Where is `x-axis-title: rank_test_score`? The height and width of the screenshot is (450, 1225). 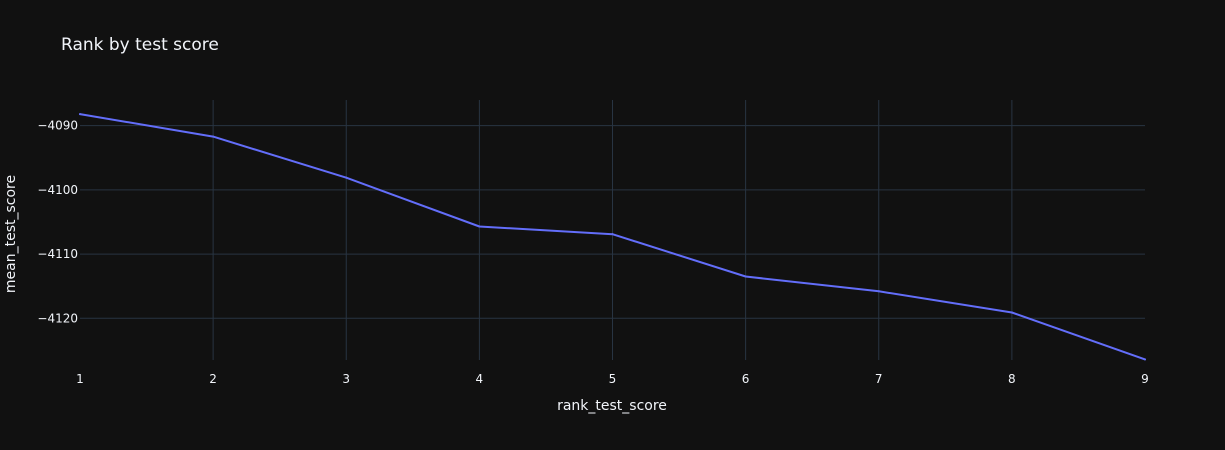 x-axis-title: rank_test_score is located at coordinates (612, 406).